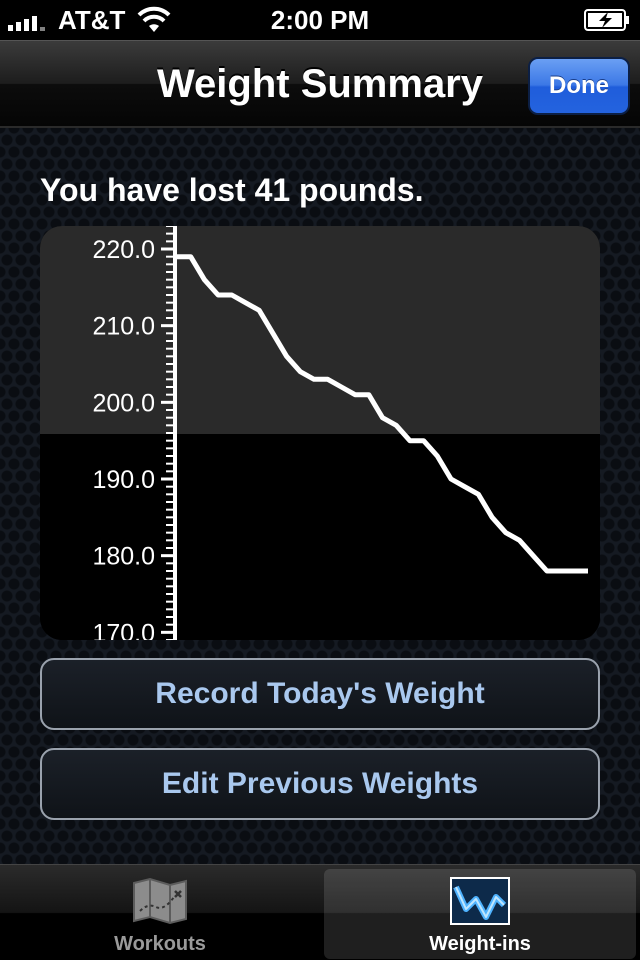 The width and height of the screenshot is (640, 960). Describe the element at coordinates (320, 694) in the screenshot. I see `record-todays-weight-button: Record Today's Weight` at that location.